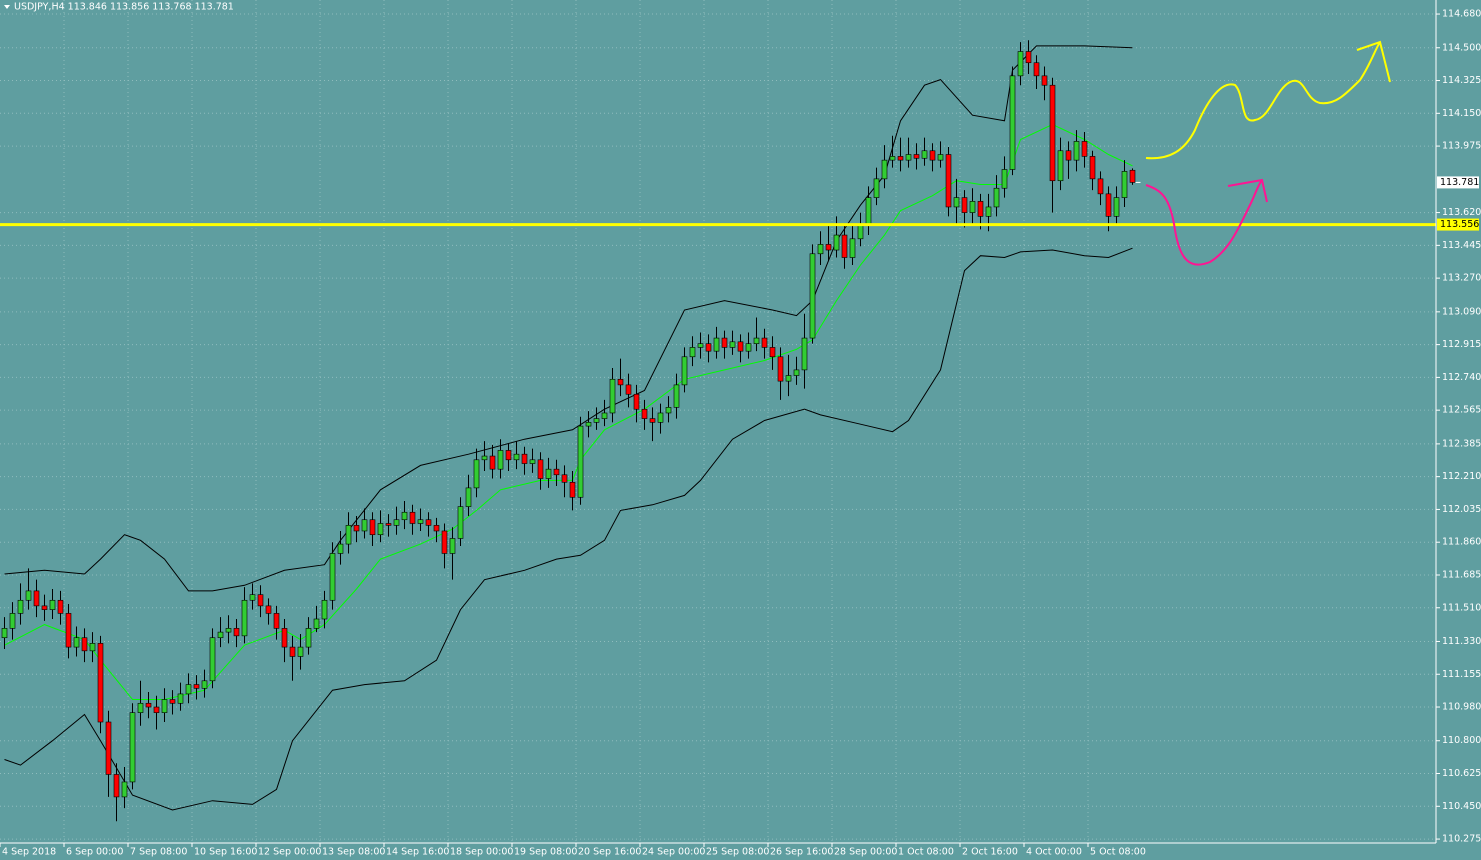  I want to click on y-tick-label: 112.915, so click(1461, 344).